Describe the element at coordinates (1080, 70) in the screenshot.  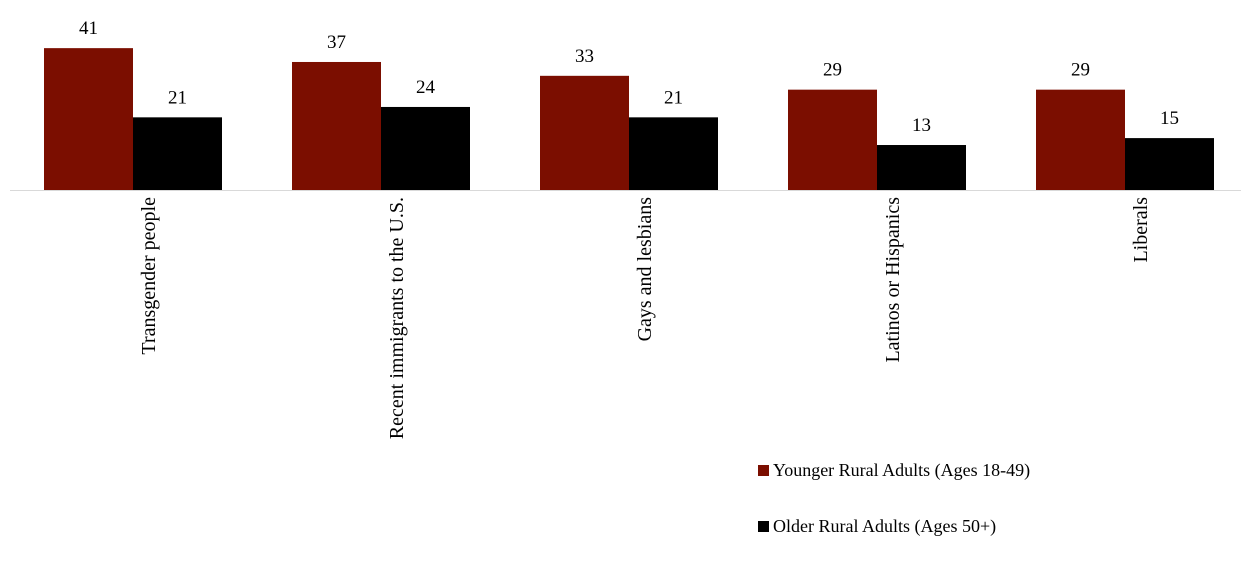
I see `data-label-younger-4: 29` at that location.